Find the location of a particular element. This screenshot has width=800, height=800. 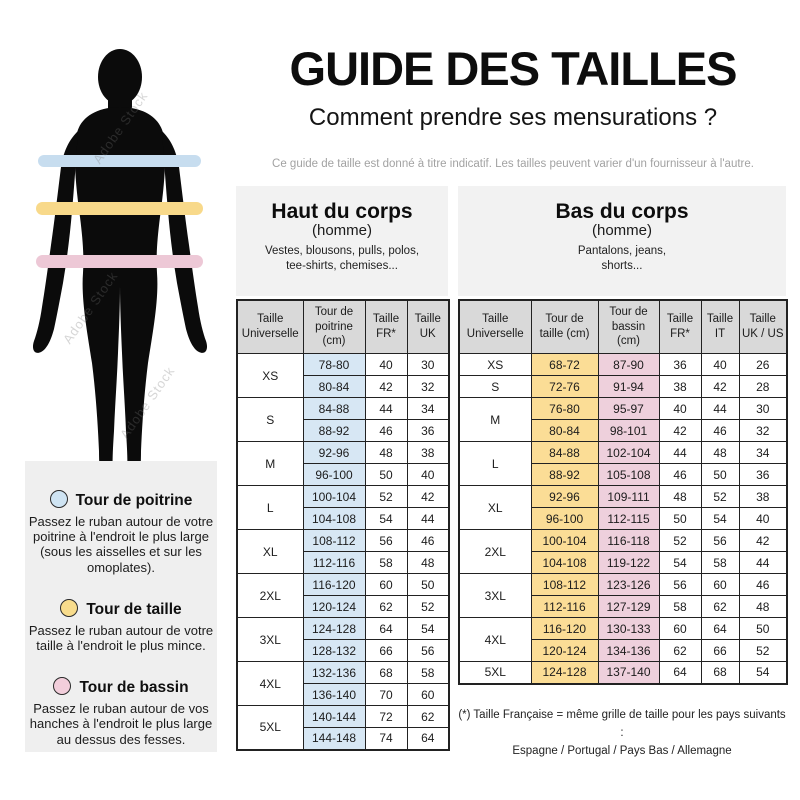

value-cell: 123-126 is located at coordinates (628, 584).